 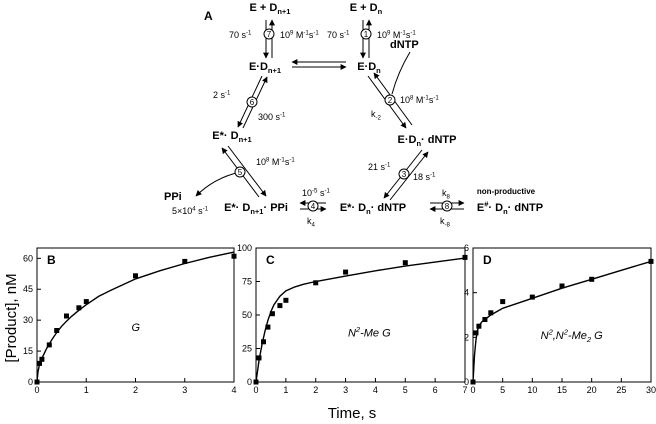 I want to click on rate-5-a: 108 M-1s-1, so click(x=275, y=161).